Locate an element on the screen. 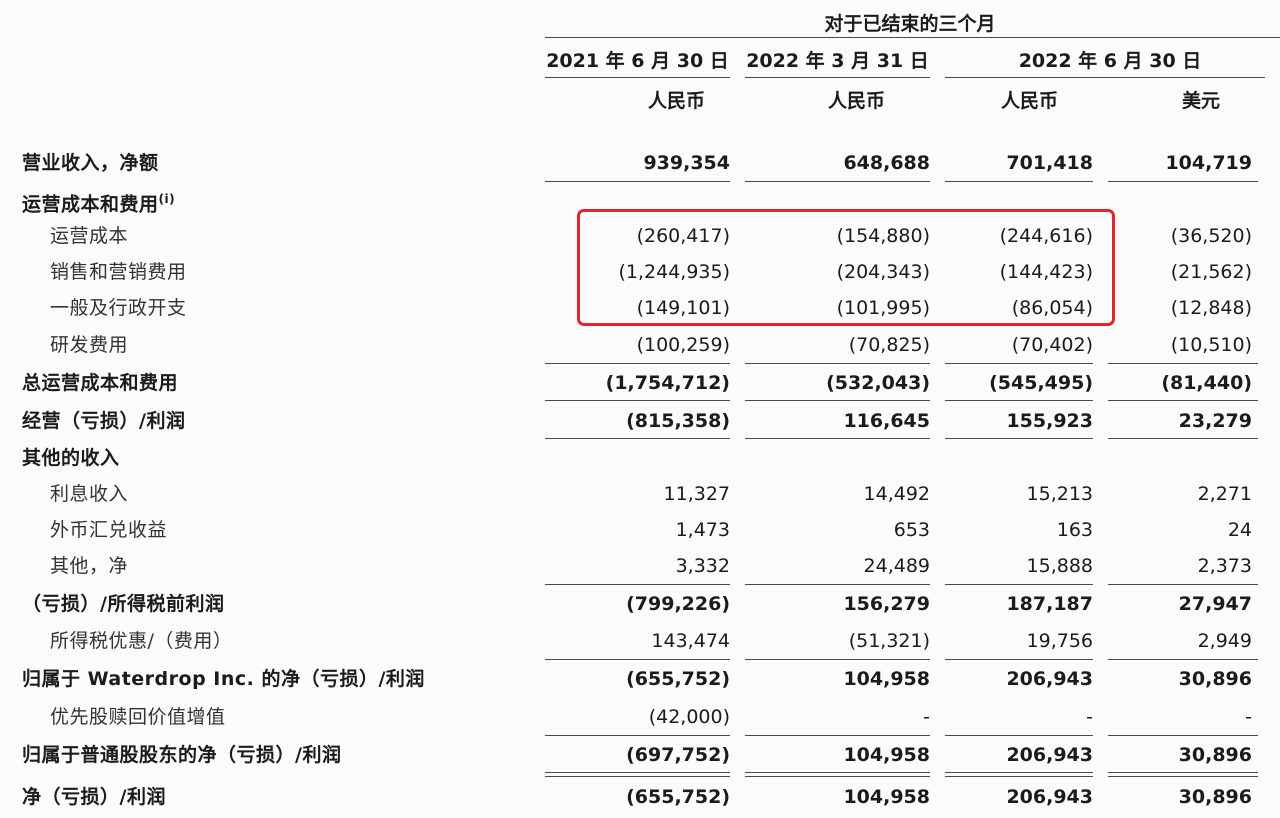  row-label: 总运营成本和费用 is located at coordinates (100, 383).